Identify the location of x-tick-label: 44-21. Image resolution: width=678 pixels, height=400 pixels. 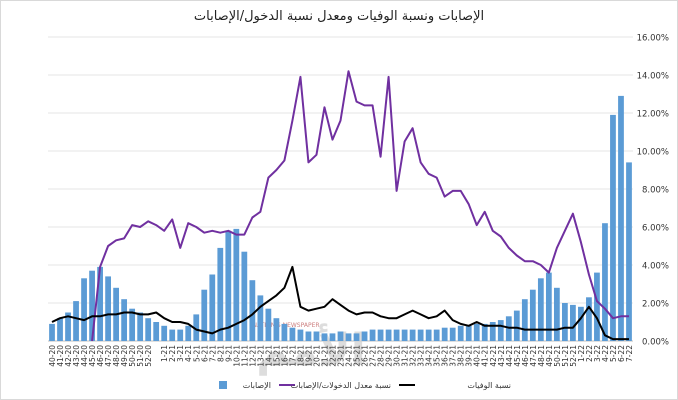
(509, 356).